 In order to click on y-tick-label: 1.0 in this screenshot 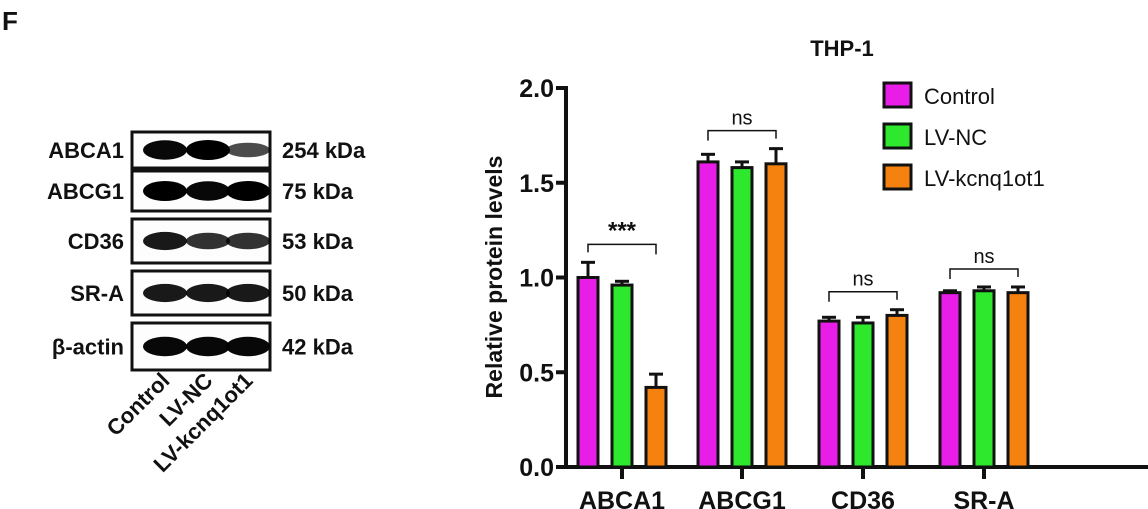, I will do `click(536, 279)`.